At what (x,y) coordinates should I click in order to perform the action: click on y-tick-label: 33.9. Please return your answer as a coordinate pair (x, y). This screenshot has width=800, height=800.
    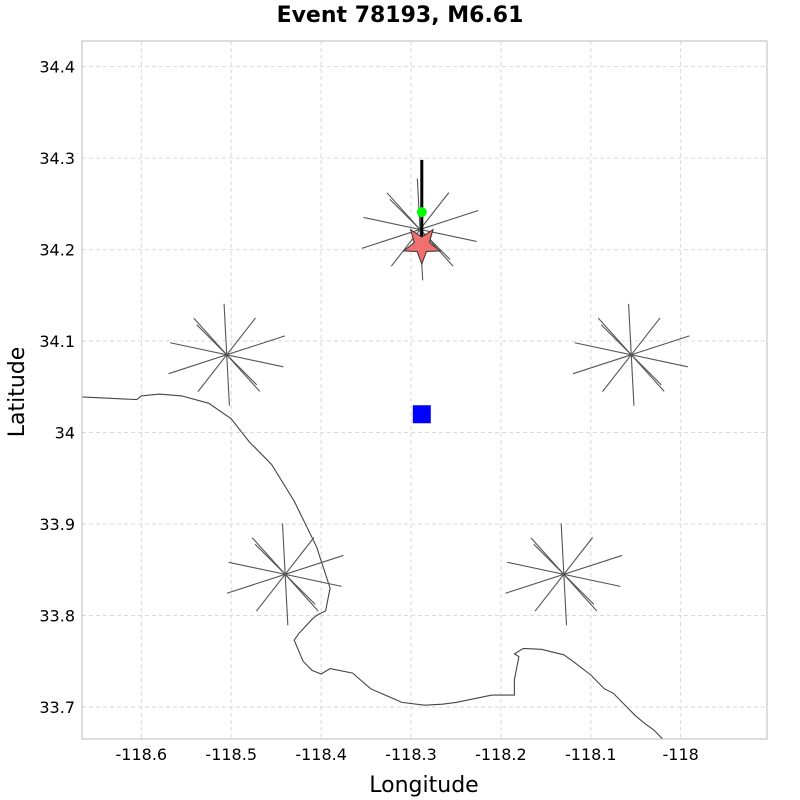
    Looking at the image, I should click on (57, 524).